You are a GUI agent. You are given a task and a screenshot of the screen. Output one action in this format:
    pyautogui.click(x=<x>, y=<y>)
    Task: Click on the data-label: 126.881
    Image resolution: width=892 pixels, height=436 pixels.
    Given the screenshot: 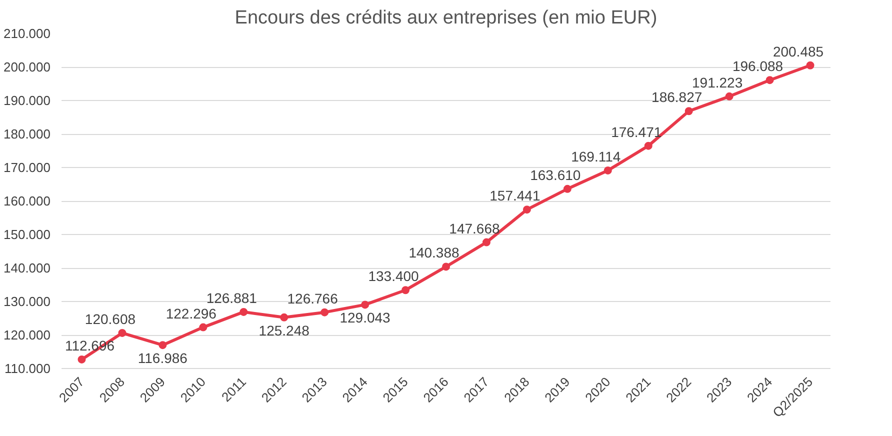 What is the action you would take?
    pyautogui.click(x=232, y=298)
    